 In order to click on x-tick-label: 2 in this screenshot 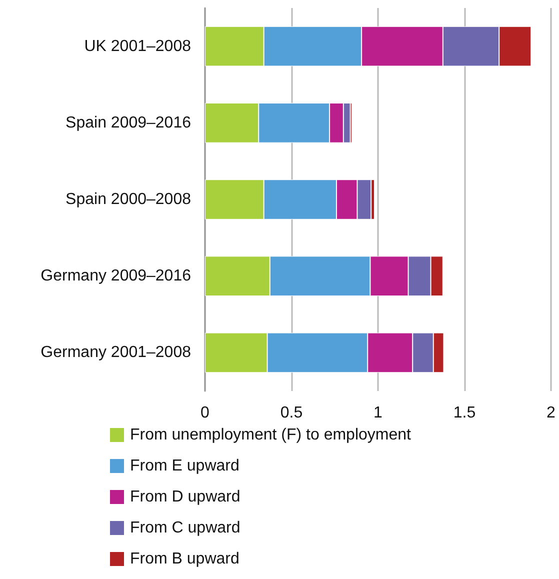, I will do `click(551, 413)`.